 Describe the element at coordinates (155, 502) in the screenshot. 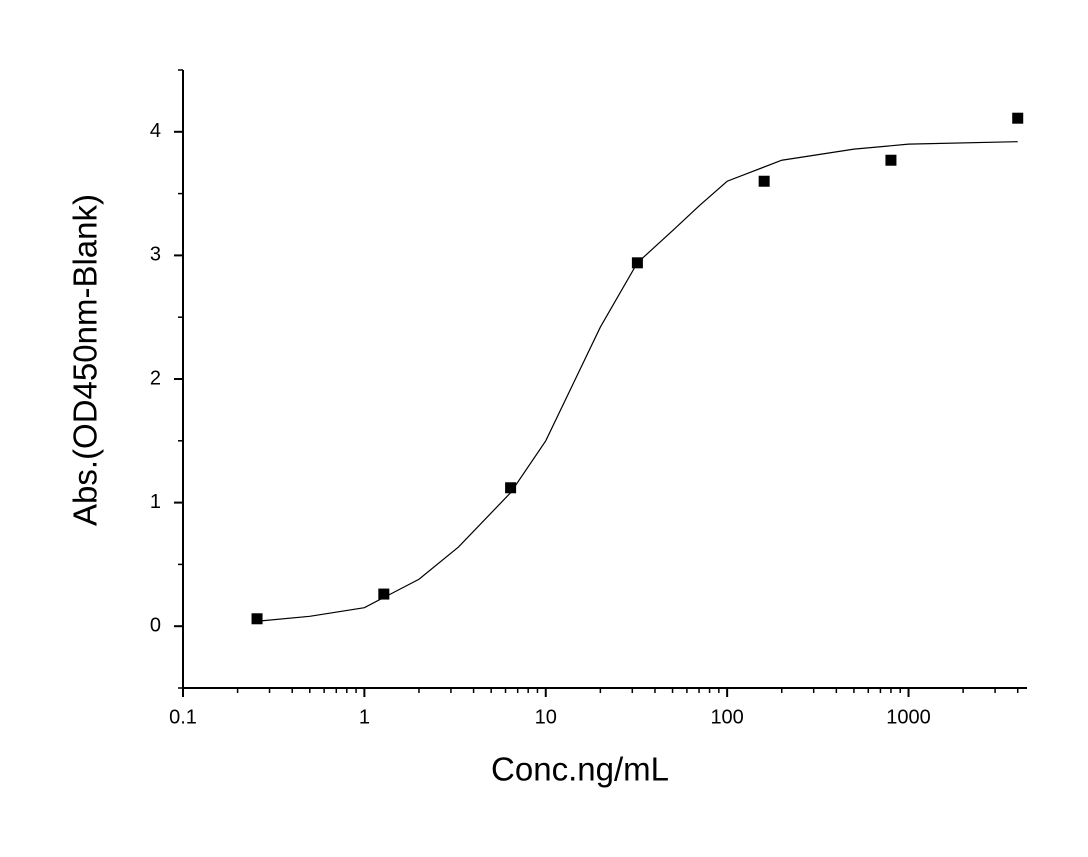

I see `y-tick-label: 1` at that location.